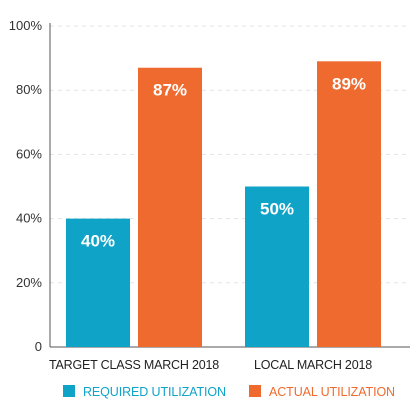  Describe the element at coordinates (29, 89) in the screenshot. I see `y-tick-label: 80%` at that location.